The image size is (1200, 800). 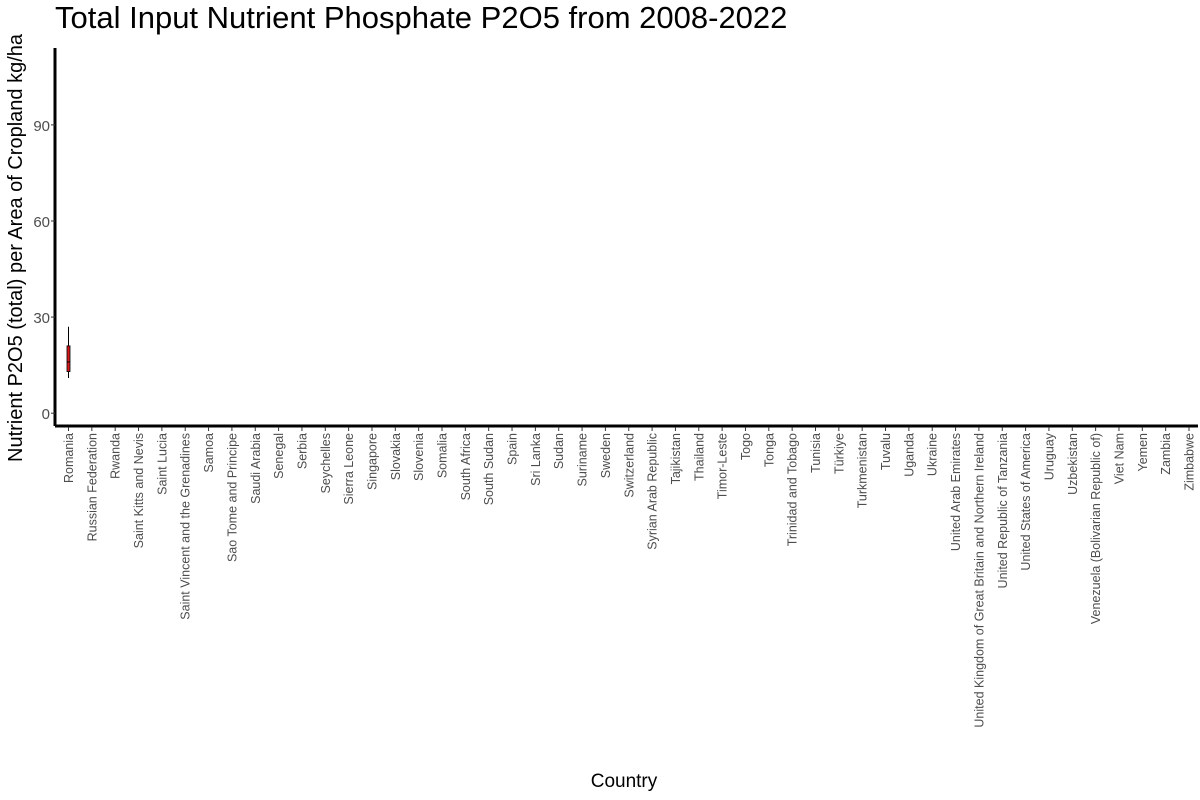 I want to click on y-tick-label: 60, so click(x=41, y=222).